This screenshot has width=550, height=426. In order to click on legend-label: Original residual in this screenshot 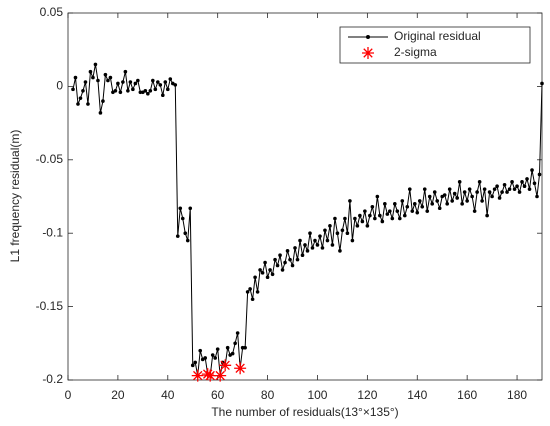, I will do `click(437, 36)`.